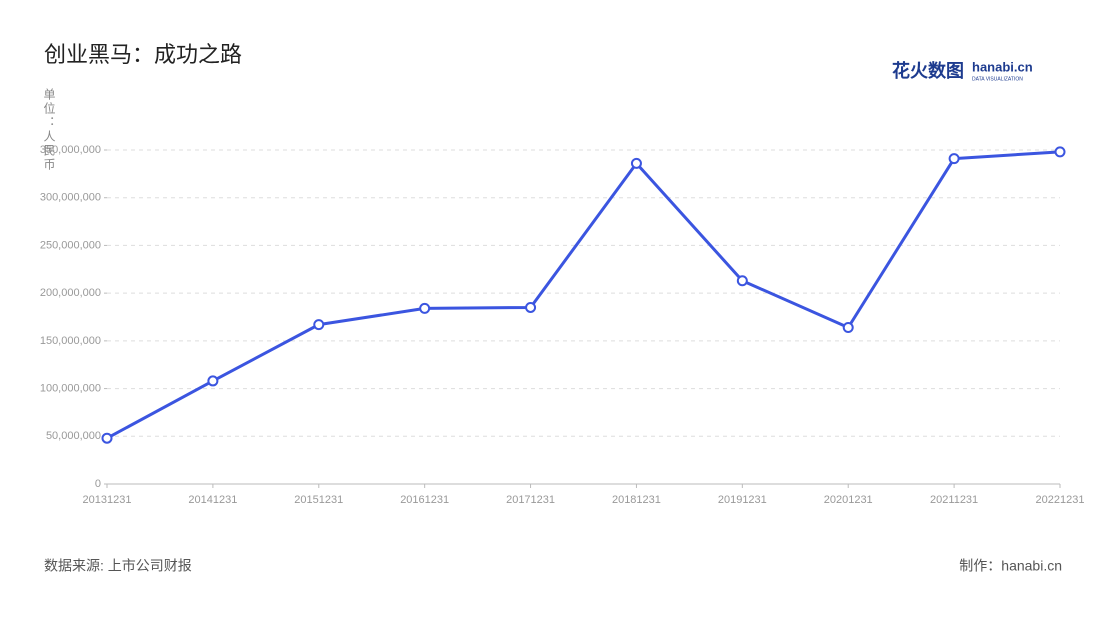 Image resolution: width=1100 pixels, height=620 pixels. Describe the element at coordinates (1010, 566) in the screenshot. I see `credit: 制作：hanabi.cn` at that location.